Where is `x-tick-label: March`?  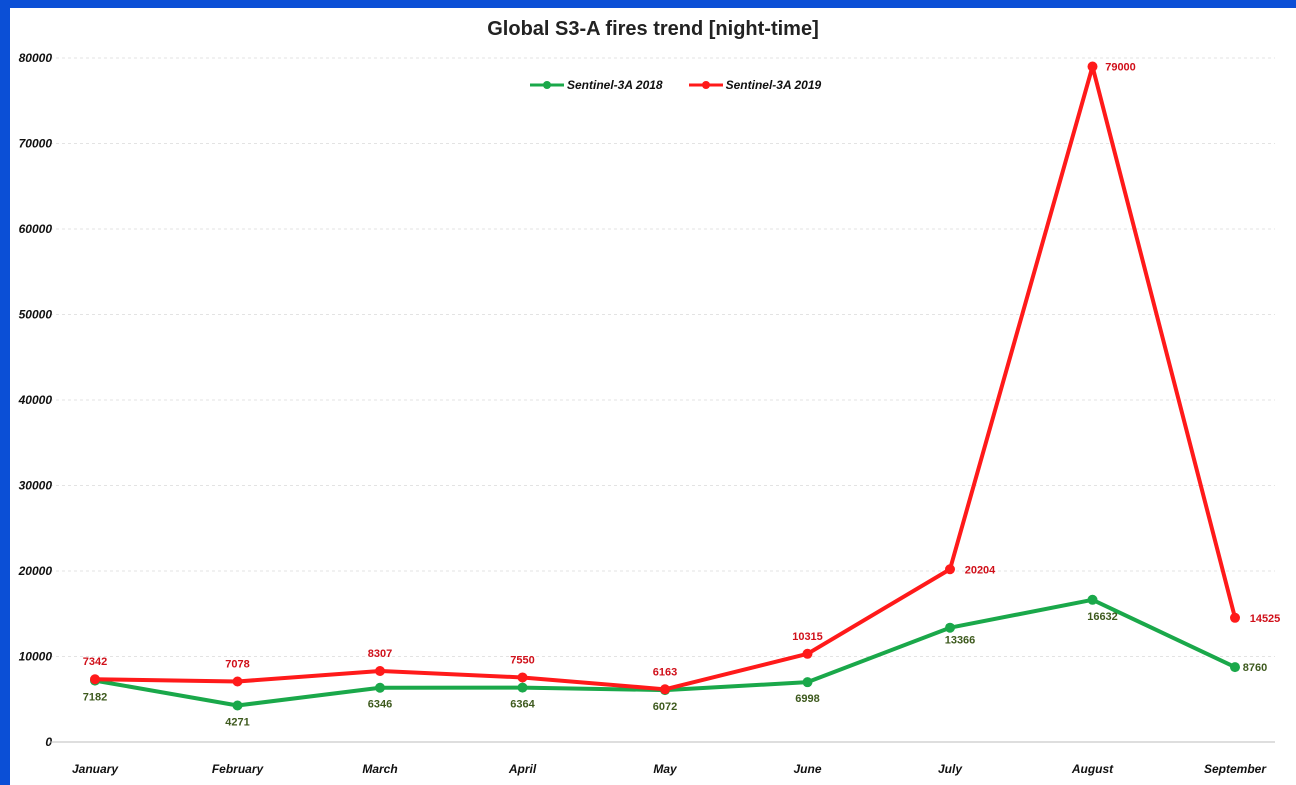
x-tick-label: March is located at coordinates (379, 769).